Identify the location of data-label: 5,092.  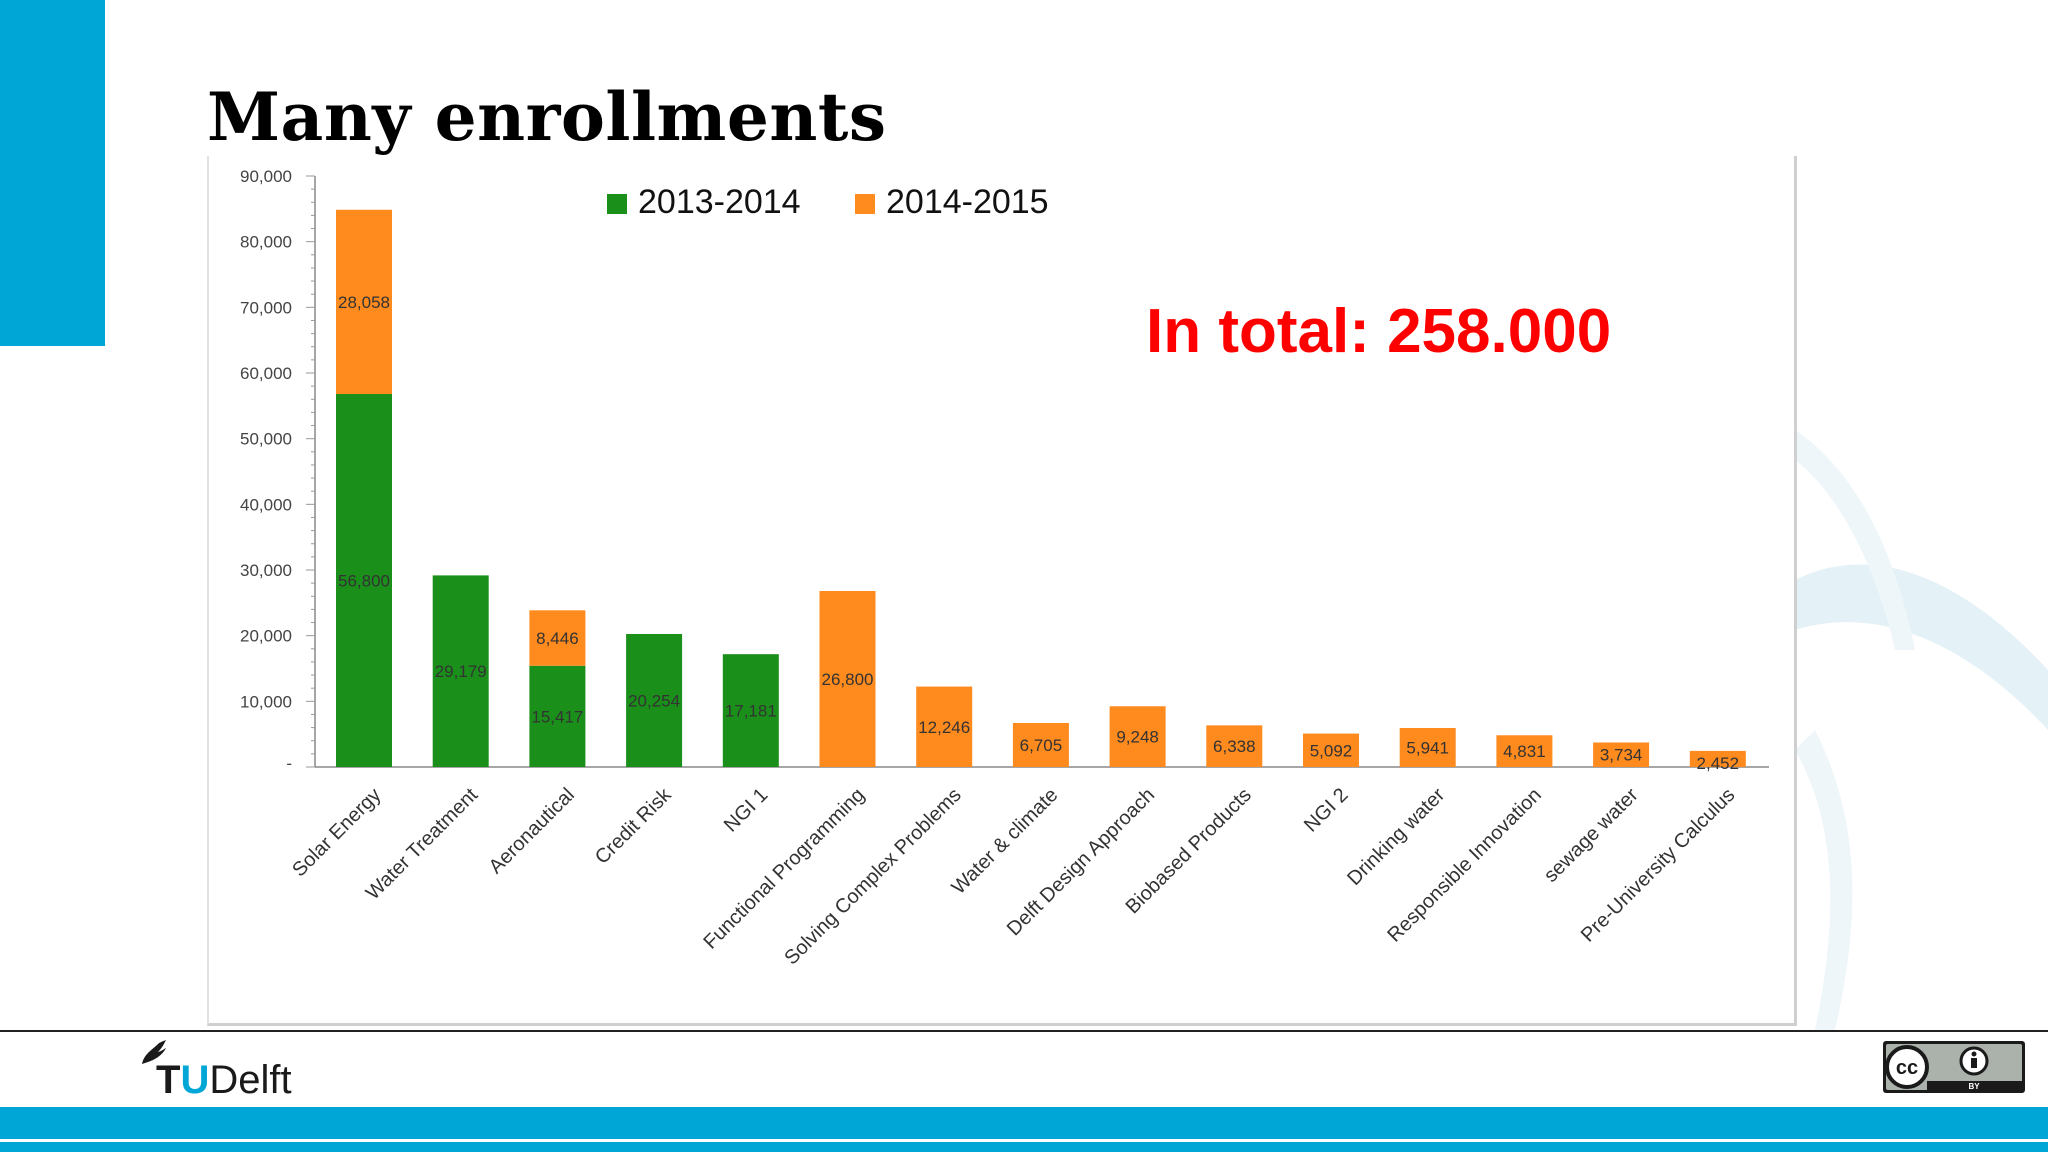
(1331, 750).